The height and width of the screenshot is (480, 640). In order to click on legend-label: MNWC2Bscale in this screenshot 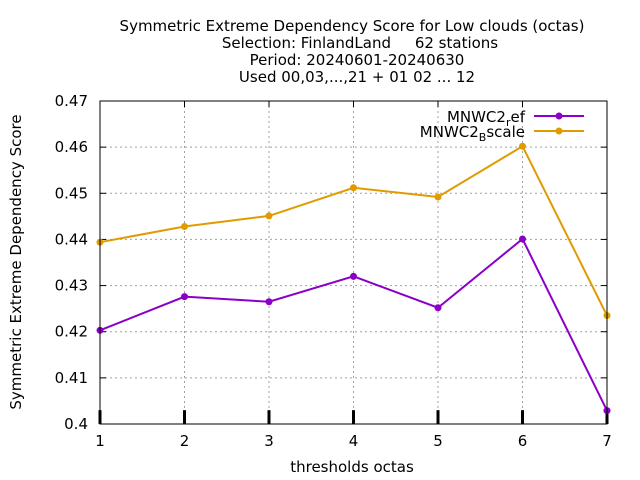, I will do `click(472, 133)`.